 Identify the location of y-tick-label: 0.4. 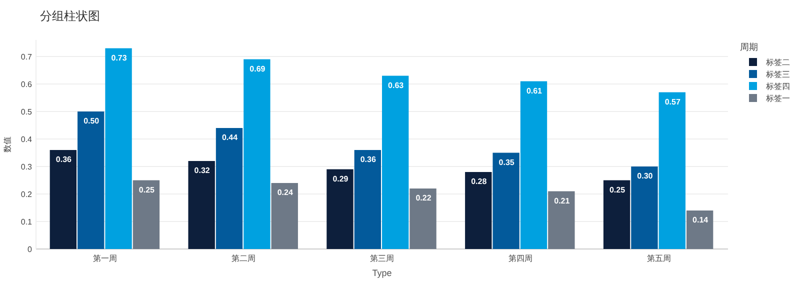
(26, 139).